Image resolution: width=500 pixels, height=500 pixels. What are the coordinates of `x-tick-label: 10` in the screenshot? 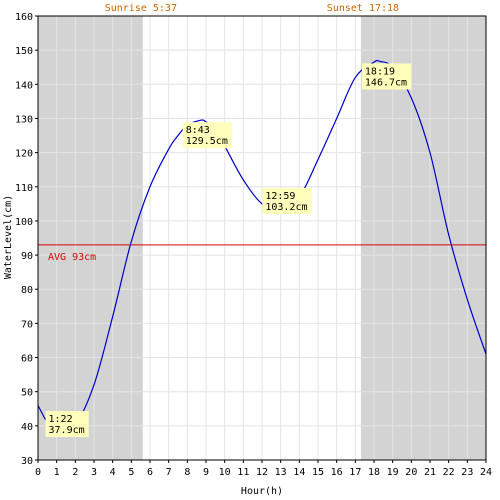 It's located at (225, 472).